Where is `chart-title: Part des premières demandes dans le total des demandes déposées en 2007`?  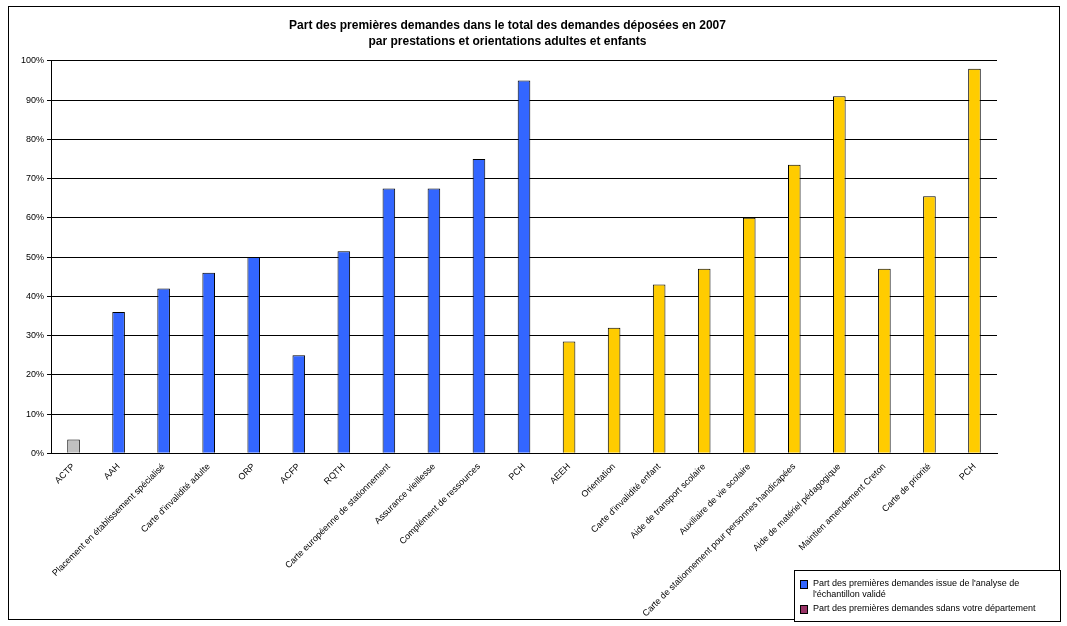 chart-title: Part des premières demandes dans le total des demandes déposées en 2007 is located at coordinates (508, 24).